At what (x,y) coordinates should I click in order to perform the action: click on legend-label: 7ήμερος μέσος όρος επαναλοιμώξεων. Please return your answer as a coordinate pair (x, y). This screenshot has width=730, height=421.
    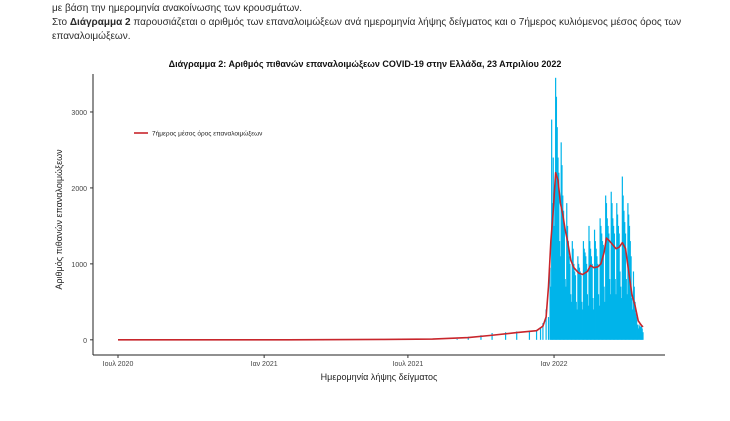
    Looking at the image, I should click on (207, 134).